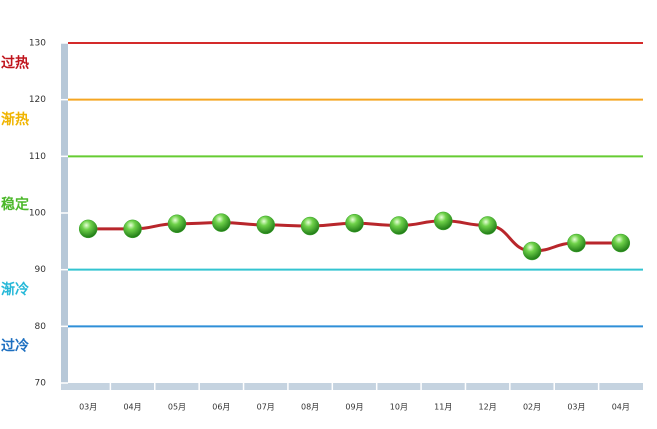 This screenshot has width=657, height=429. Describe the element at coordinates (41, 384) in the screenshot. I see `y-tick-label: 70` at that location.